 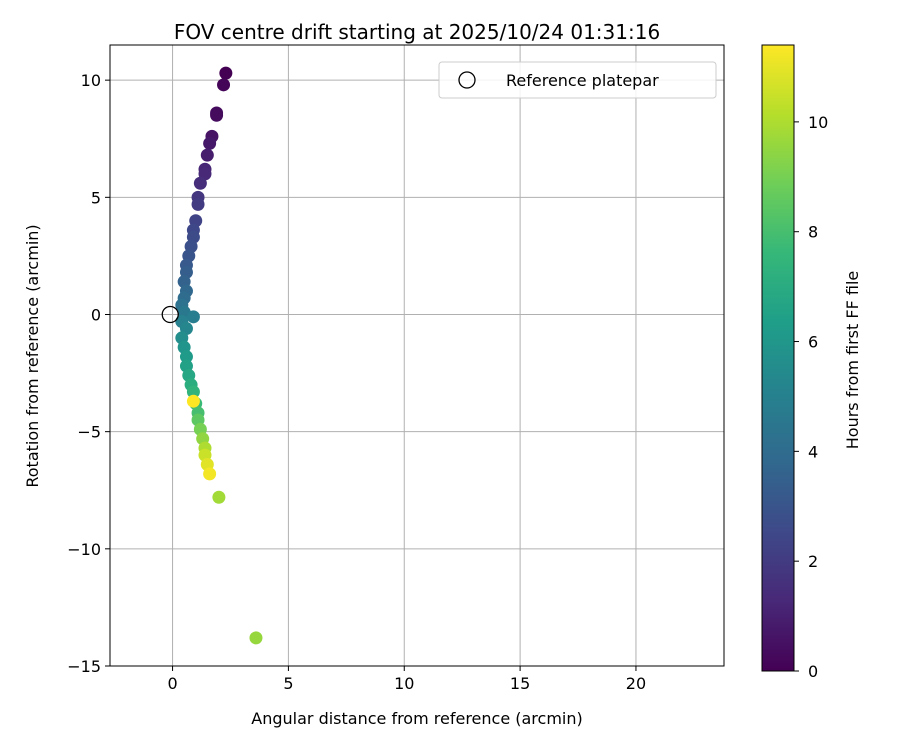 I want to click on colorbar-tick-label: 2, so click(x=813, y=561).